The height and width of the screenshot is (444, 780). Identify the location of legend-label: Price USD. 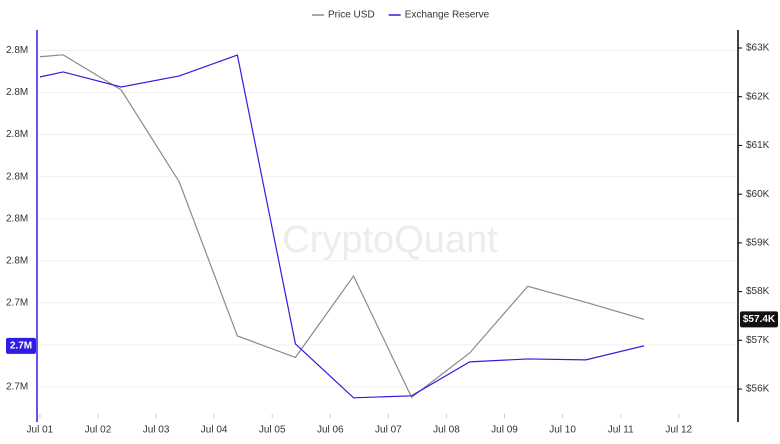
(351, 15).